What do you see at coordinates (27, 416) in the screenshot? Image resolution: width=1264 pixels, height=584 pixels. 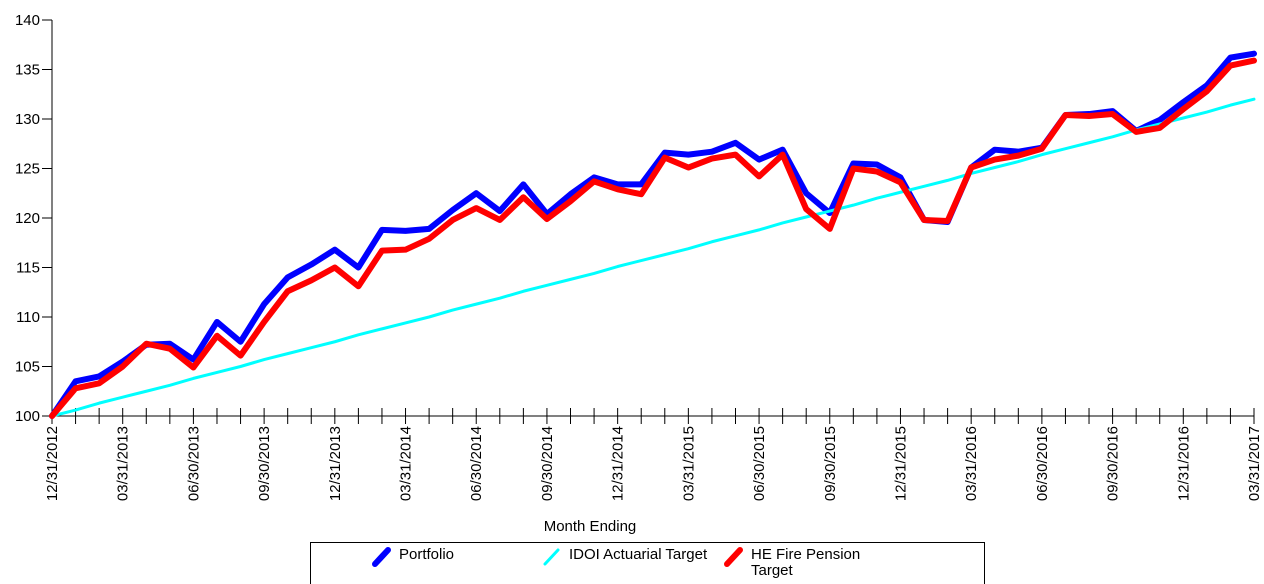 I see `y-tick-label: 100` at bounding box center [27, 416].